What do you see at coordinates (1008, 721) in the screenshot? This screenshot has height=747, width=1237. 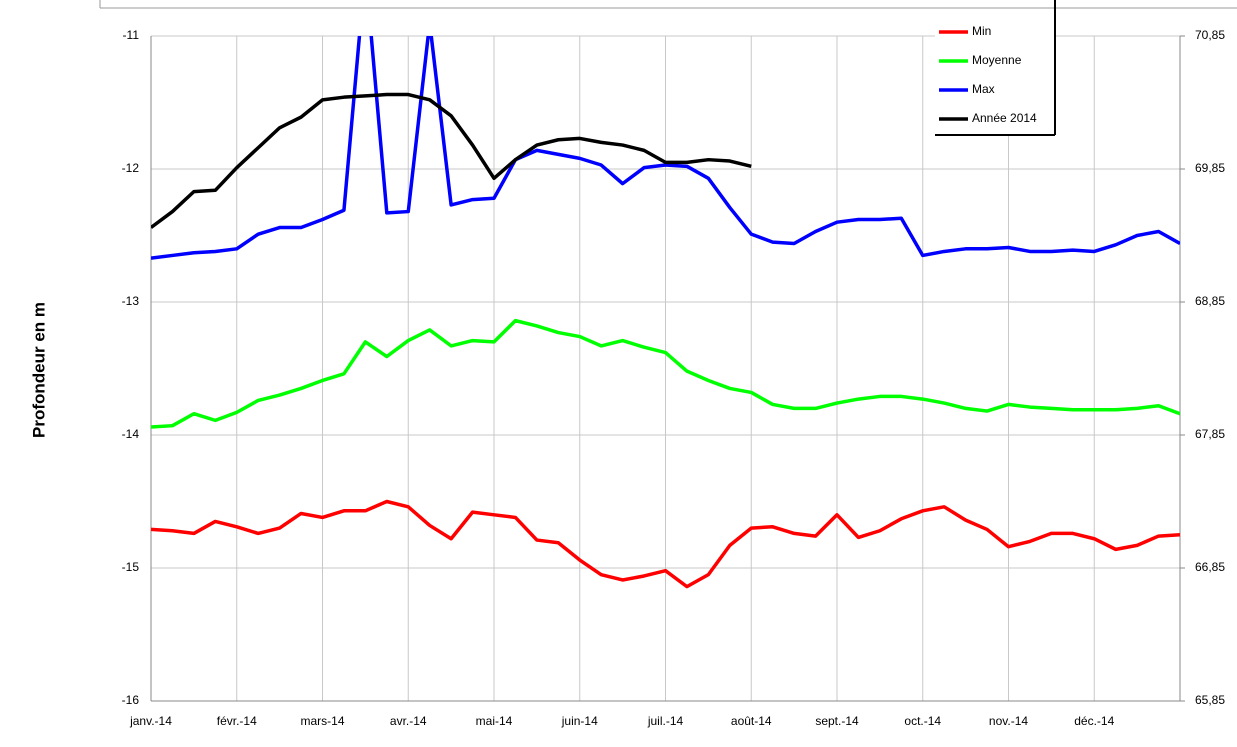 I see `x-tick-label: nov.-14` at bounding box center [1008, 721].